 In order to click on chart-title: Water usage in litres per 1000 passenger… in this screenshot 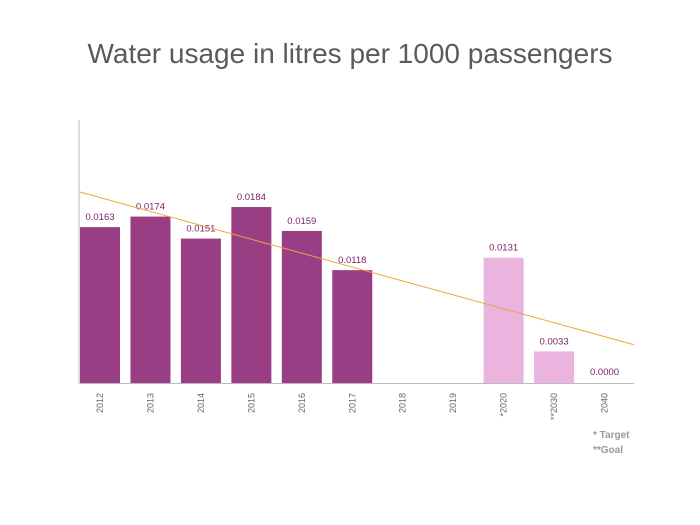, I will do `click(350, 53)`.